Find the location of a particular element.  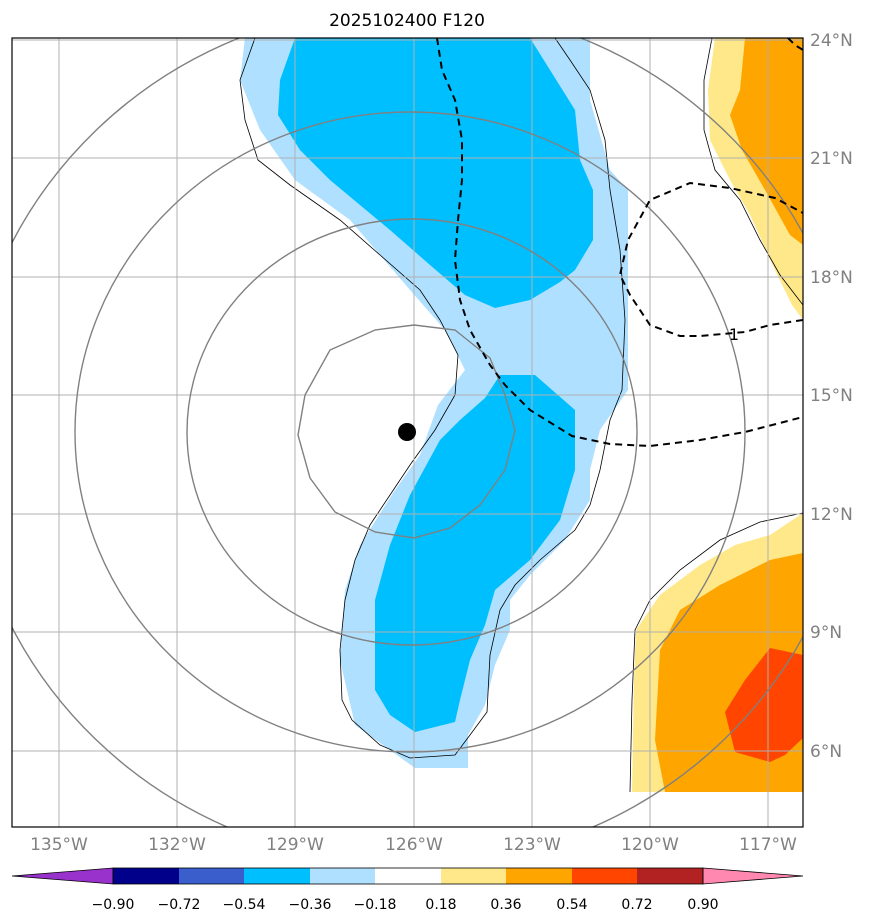

lon-label-129w: 129°W is located at coordinates (295, 845).